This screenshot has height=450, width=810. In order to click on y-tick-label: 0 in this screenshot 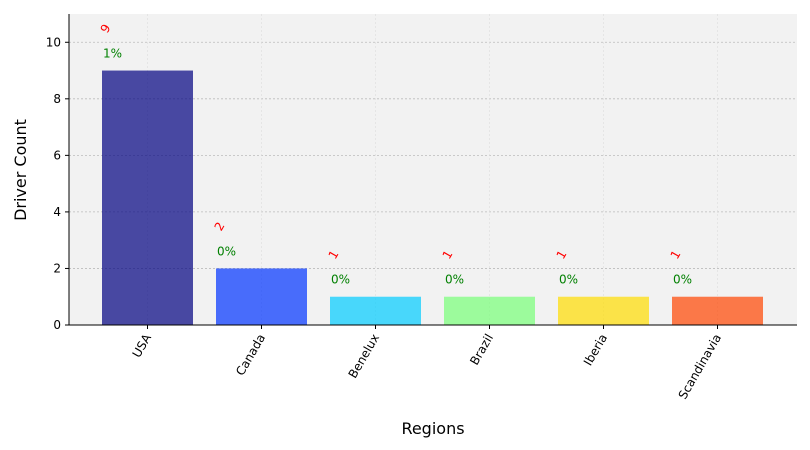, I will do `click(57, 325)`.